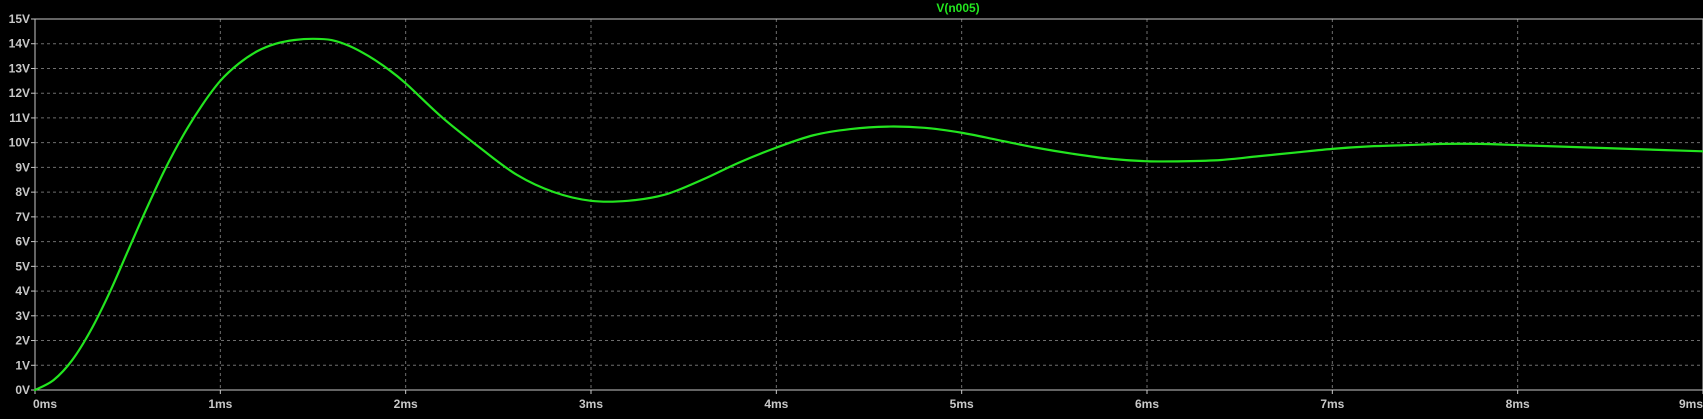 Image resolution: width=1703 pixels, height=419 pixels. Describe the element at coordinates (22, 316) in the screenshot. I see `y-tick-label: 3V` at that location.